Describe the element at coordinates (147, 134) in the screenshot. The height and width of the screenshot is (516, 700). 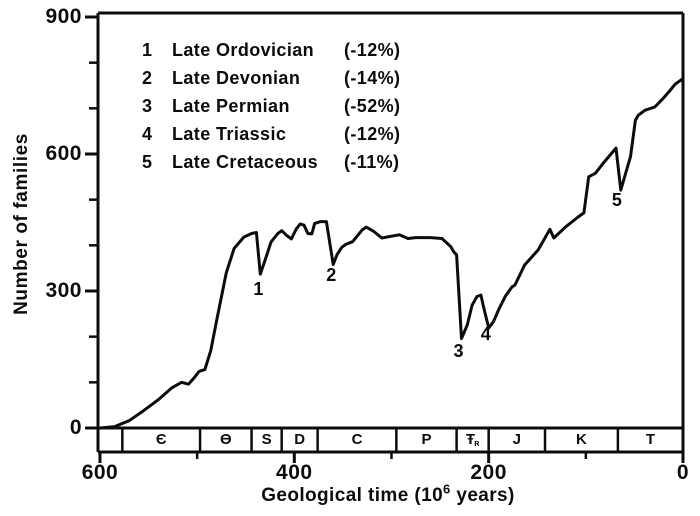
I see `legend-number: 4` at that location.